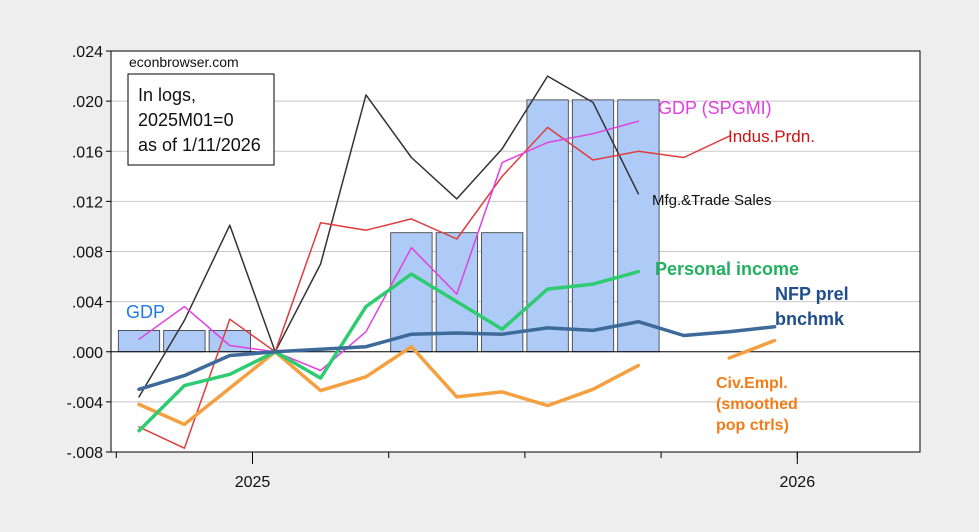 The image size is (979, 532). What do you see at coordinates (87, 152) in the screenshot?
I see `y-tick-label: .016` at bounding box center [87, 152].